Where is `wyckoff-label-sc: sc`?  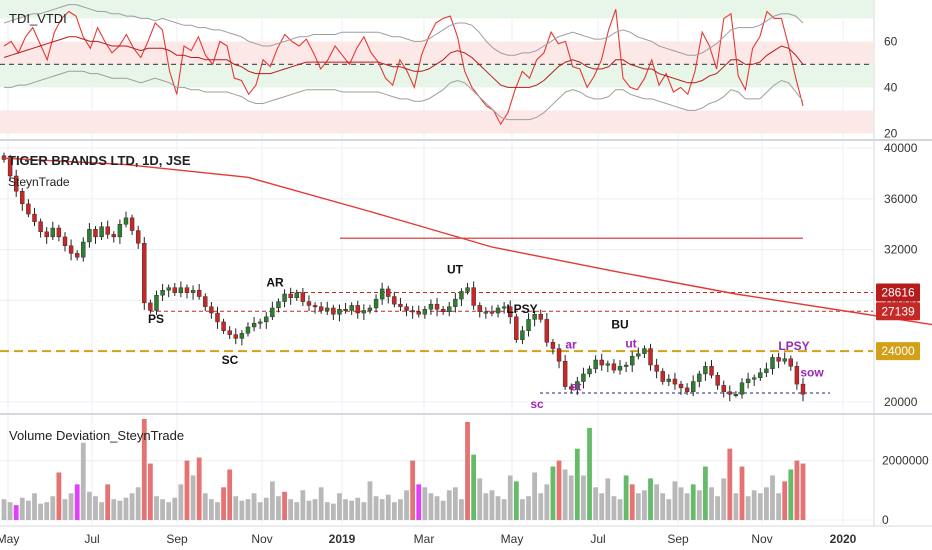
wyckoff-label-sc: sc is located at coordinates (537, 404).